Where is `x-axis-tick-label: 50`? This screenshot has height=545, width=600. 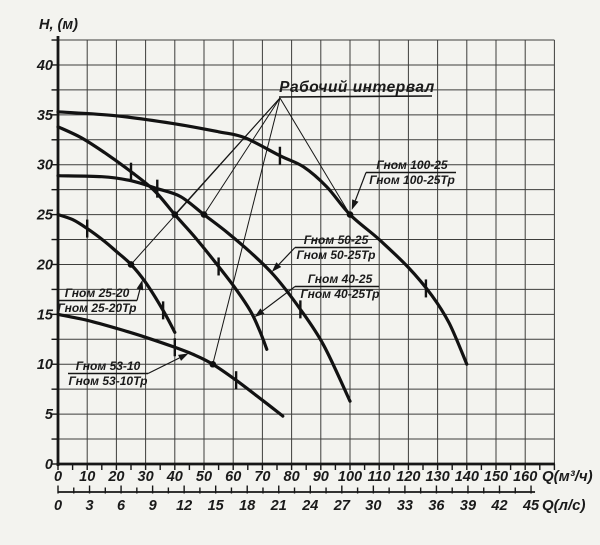
x-axis-tick-label: 50 is located at coordinates (204, 477).